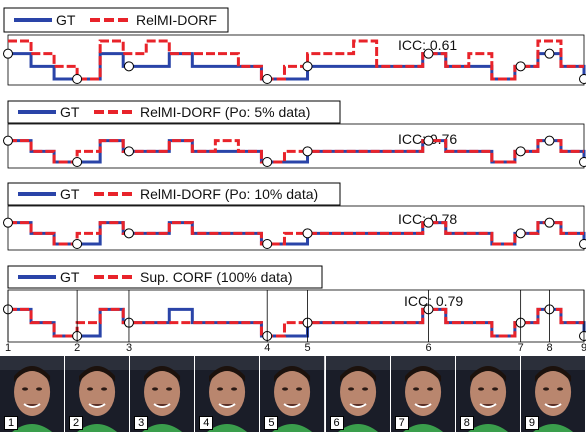  Describe the element at coordinates (336, 423) in the screenshot. I see `frame-number: 6` at that location.